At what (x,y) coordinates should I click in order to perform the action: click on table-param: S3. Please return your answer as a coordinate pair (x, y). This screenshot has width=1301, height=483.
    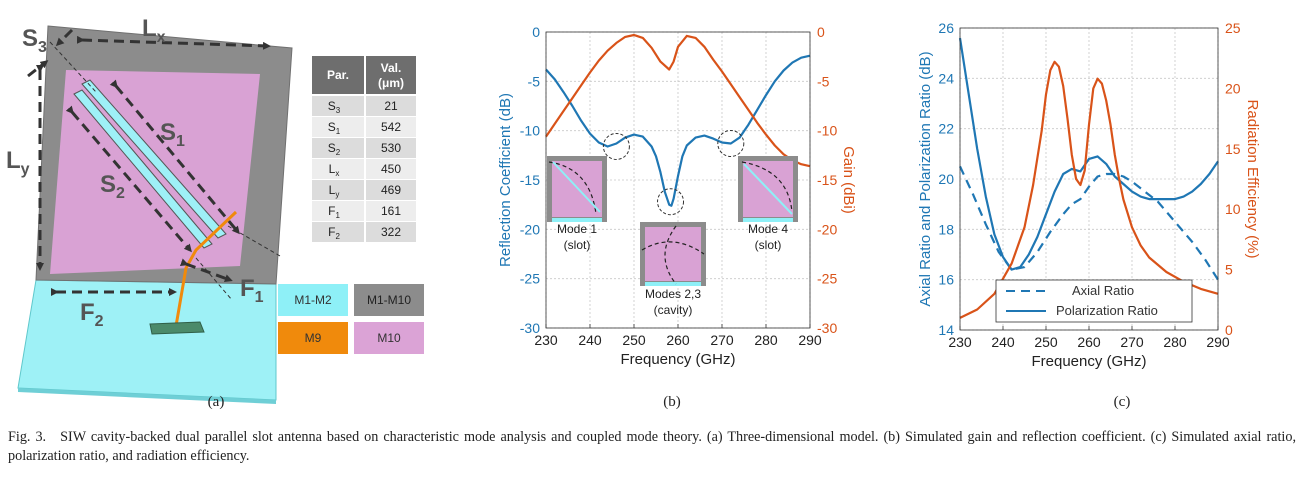
    Looking at the image, I should click on (334, 107).